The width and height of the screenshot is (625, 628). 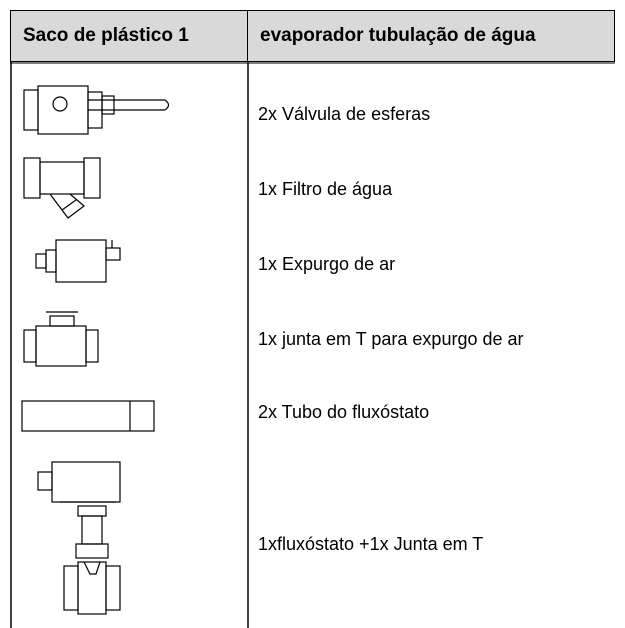 What do you see at coordinates (325, 189) in the screenshot?
I see `row-text: 1x Filtro de água` at bounding box center [325, 189].